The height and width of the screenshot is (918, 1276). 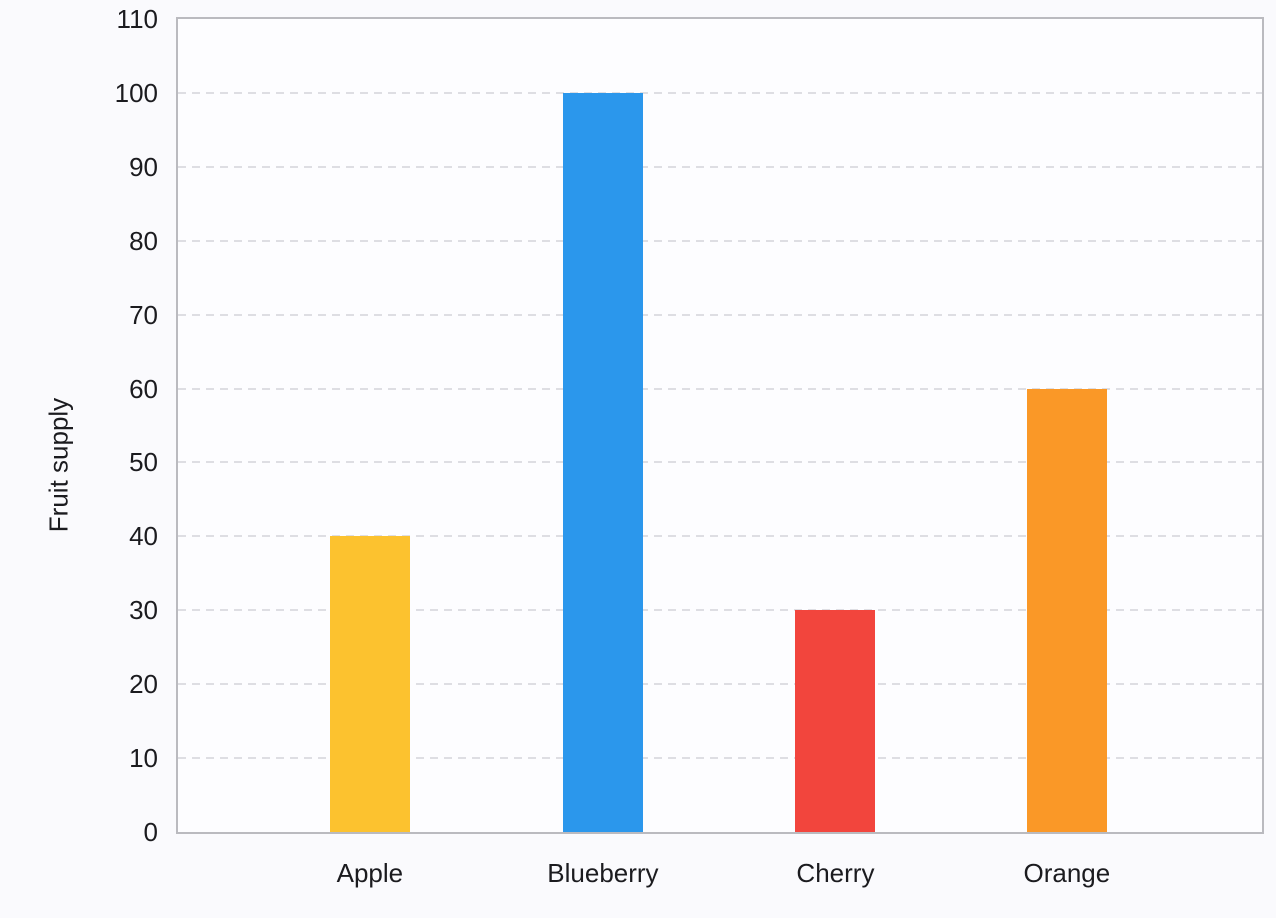 I want to click on bar-apple, so click(x=369, y=684).